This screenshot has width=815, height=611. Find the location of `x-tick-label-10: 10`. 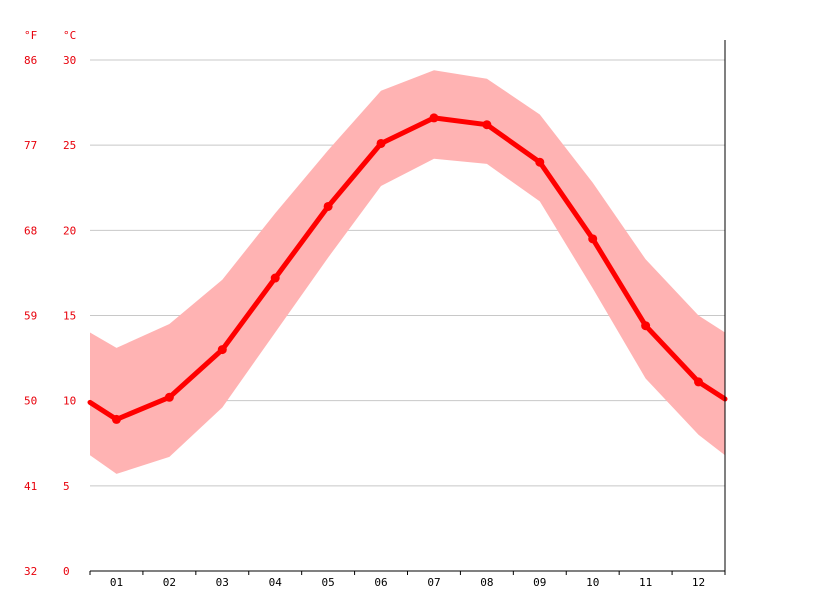

x-tick-label-10: 10 is located at coordinates (592, 582).